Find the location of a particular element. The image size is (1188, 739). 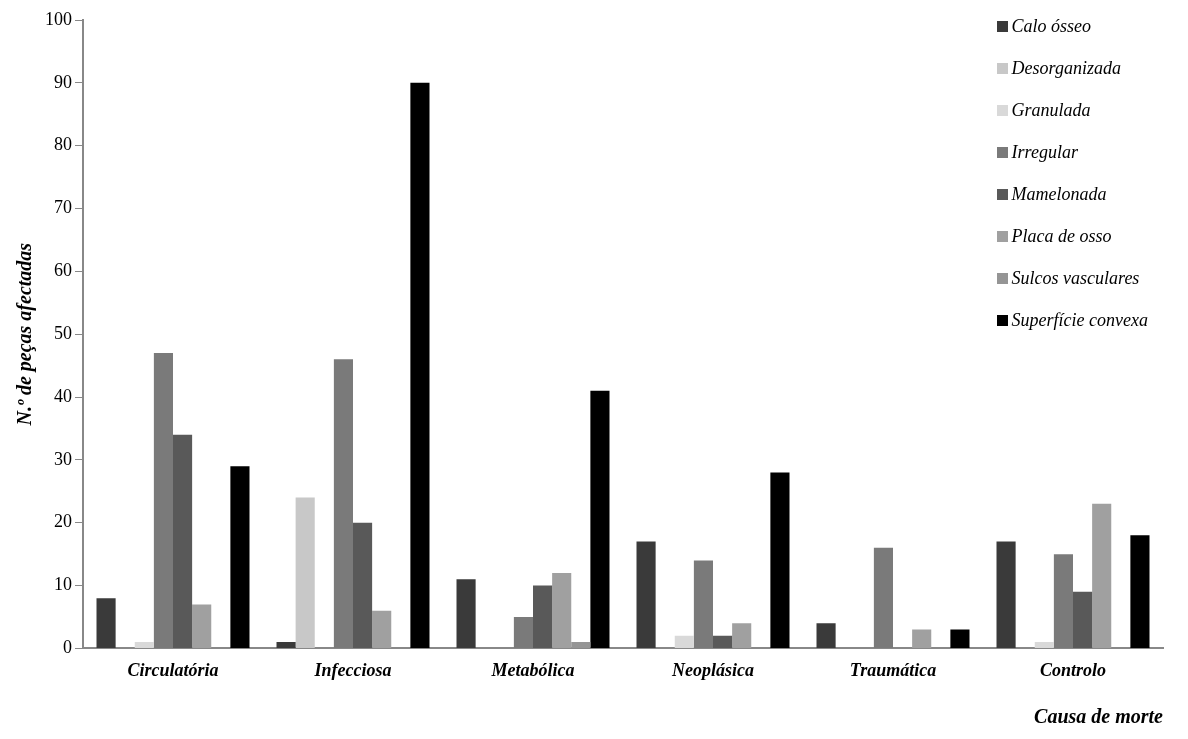

y-tick-label: 20 is located at coordinates (63, 521).